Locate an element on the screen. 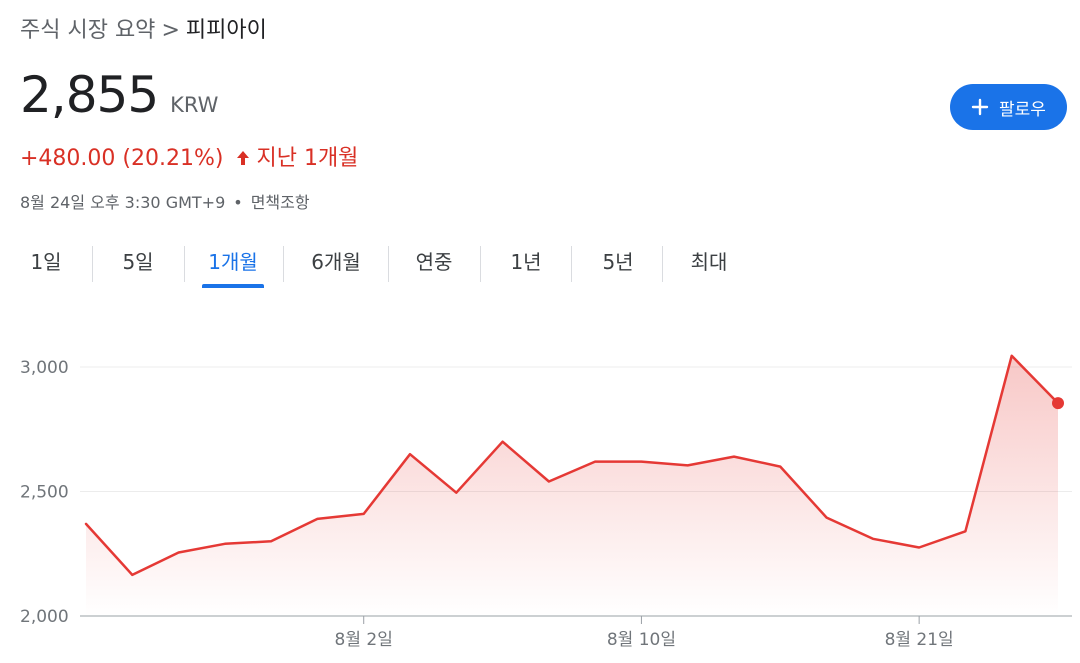 Image resolution: width=1080 pixels, height=663 pixels. last-price-dot is located at coordinates (1058, 403).